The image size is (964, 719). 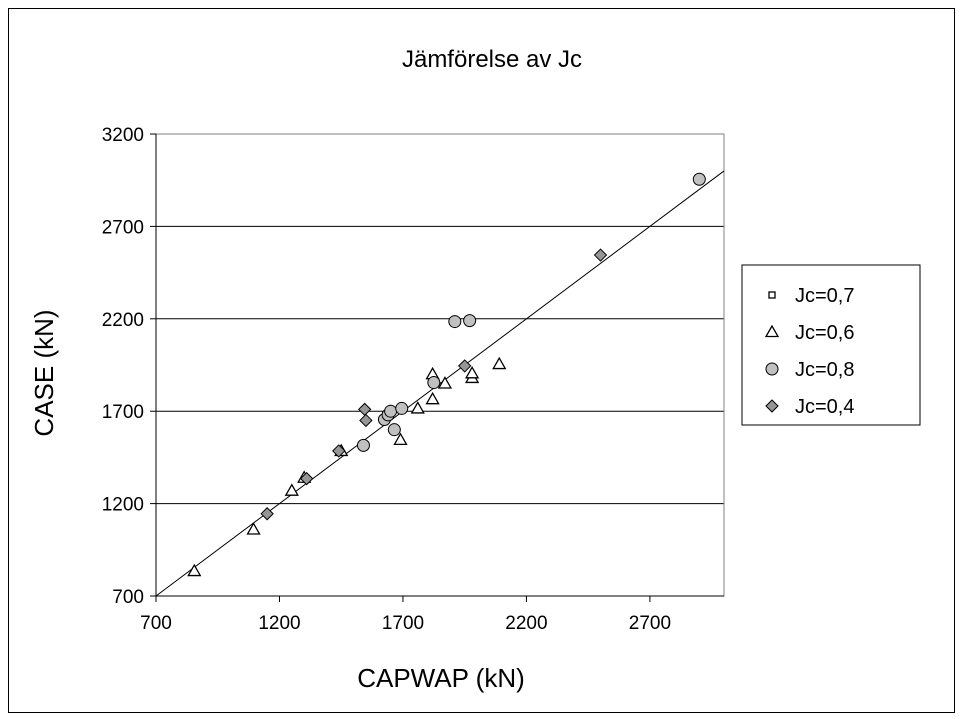 What do you see at coordinates (123, 227) in the screenshot?
I see `y-tick-label: 2700` at bounding box center [123, 227].